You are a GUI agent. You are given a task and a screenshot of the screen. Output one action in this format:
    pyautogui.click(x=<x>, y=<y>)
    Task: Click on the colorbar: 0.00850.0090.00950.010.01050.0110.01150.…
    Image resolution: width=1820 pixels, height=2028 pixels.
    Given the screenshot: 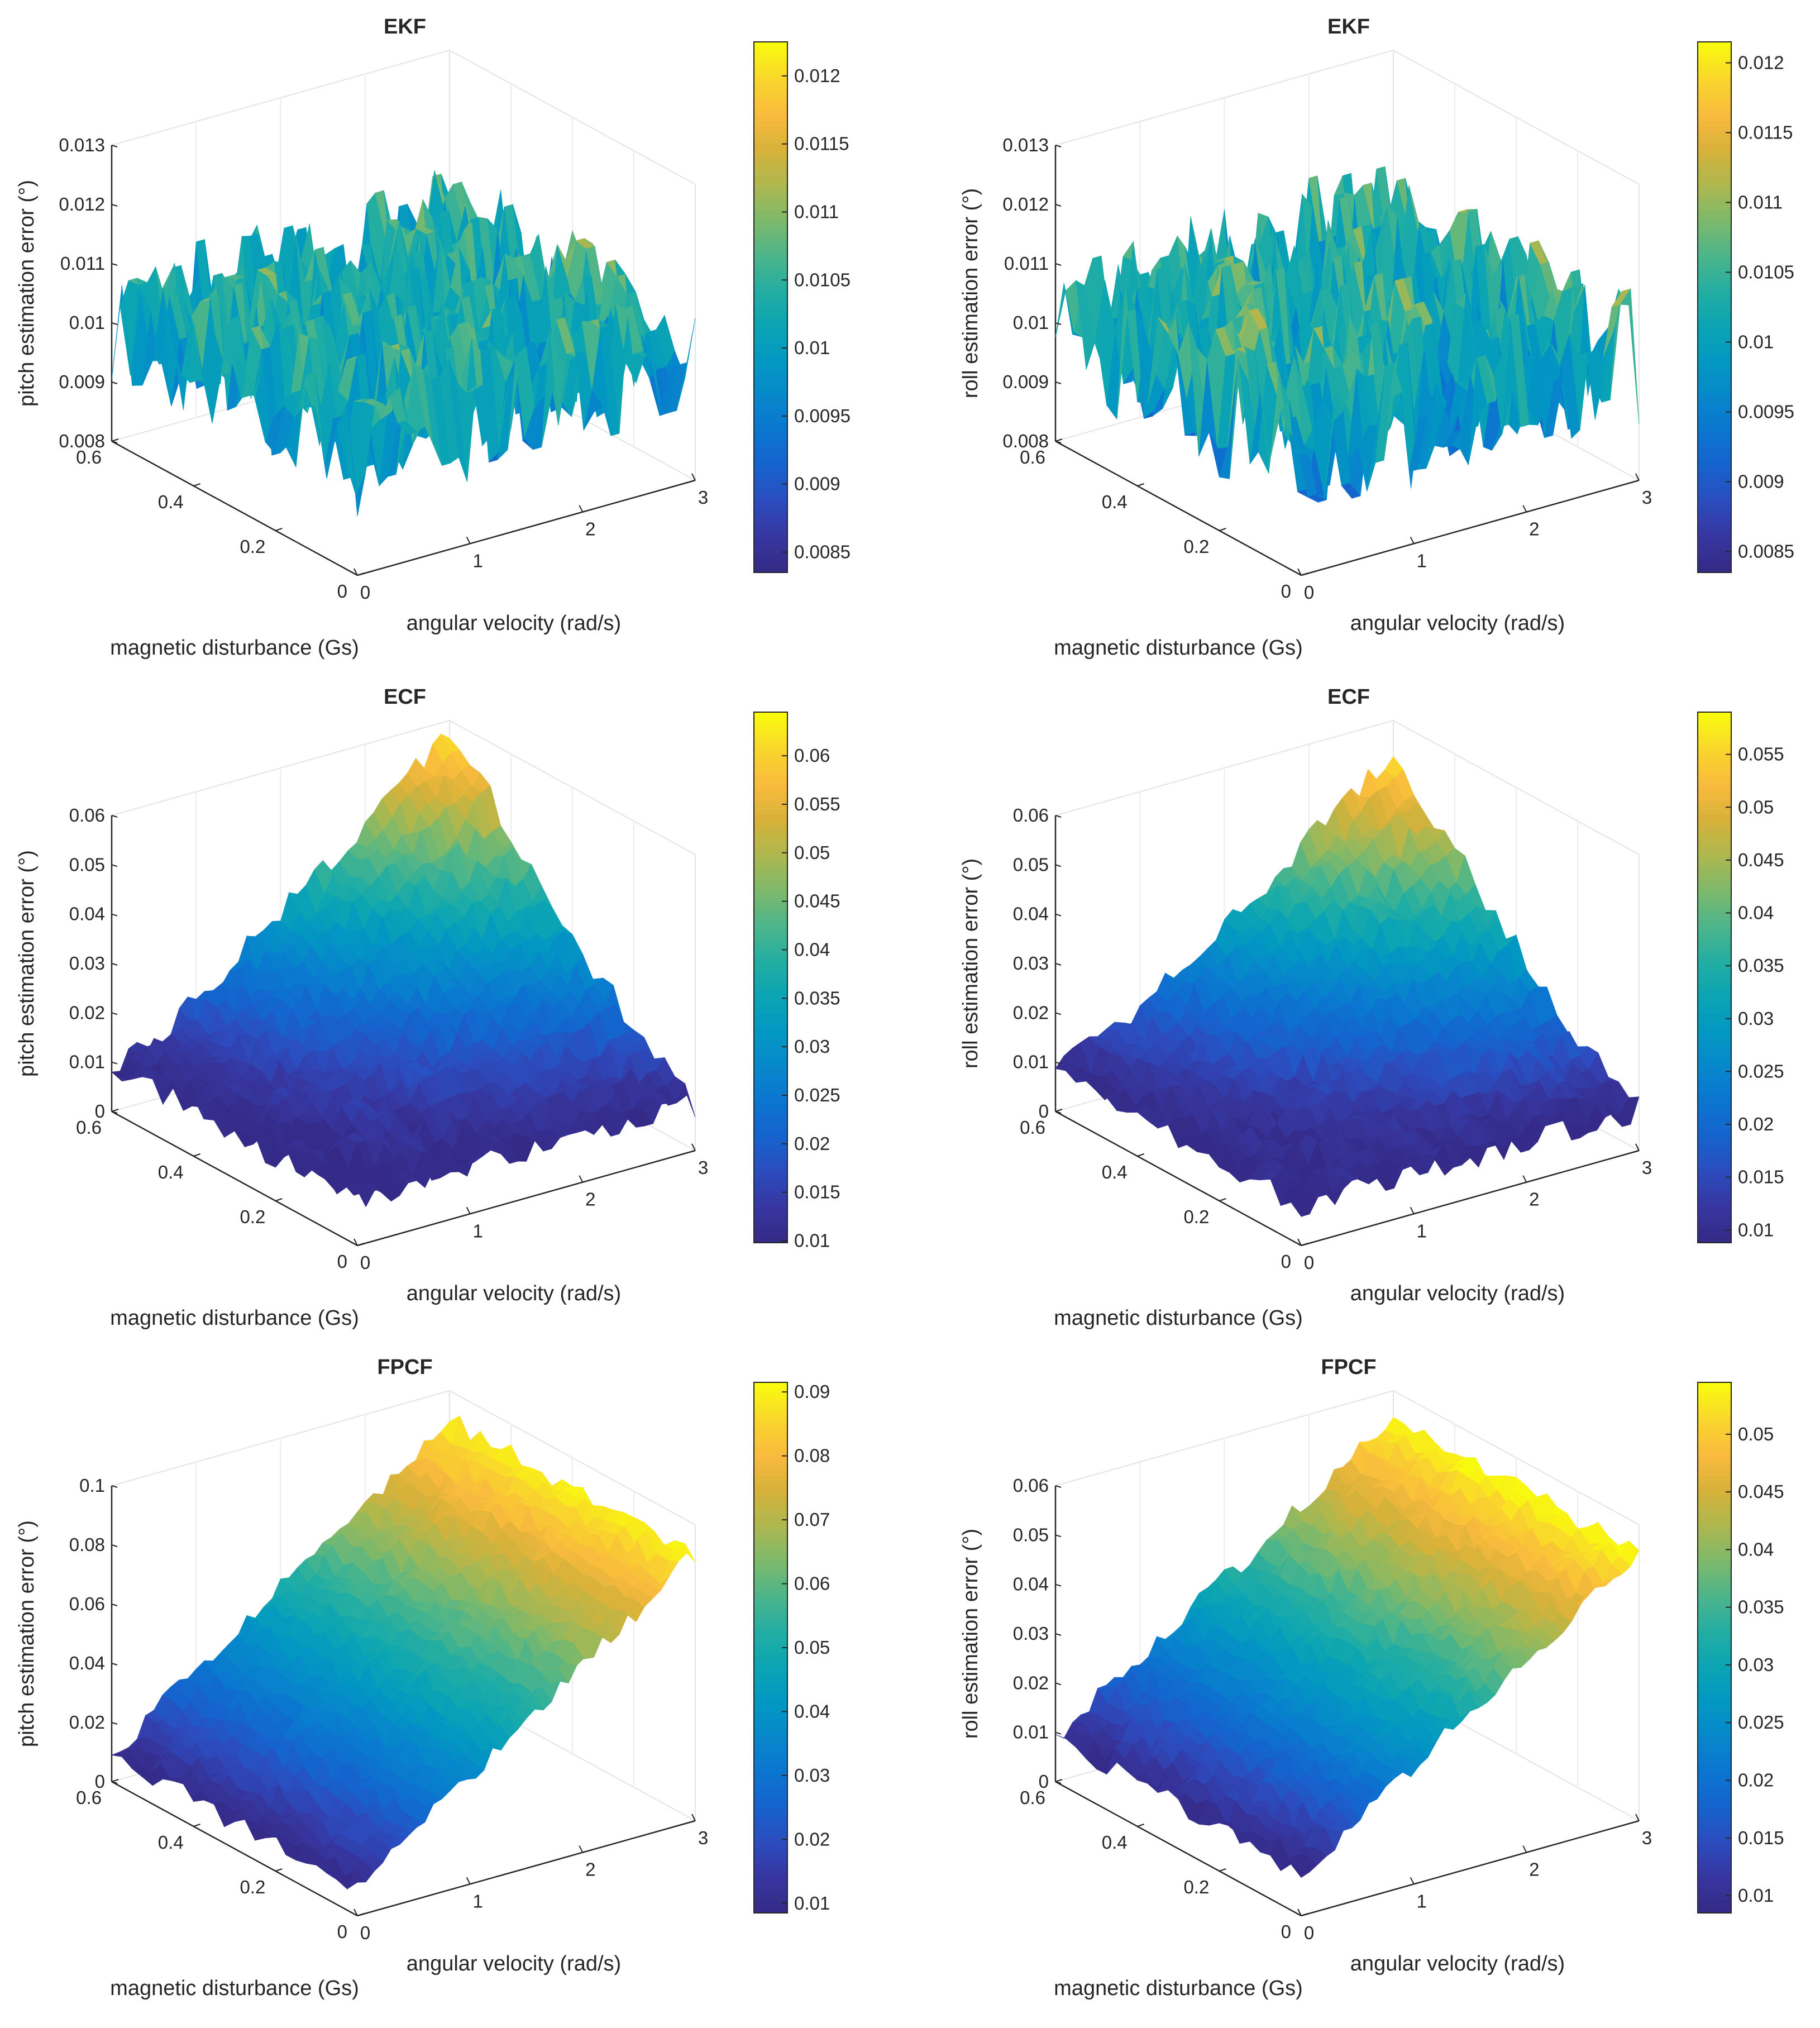 What is the action you would take?
    pyautogui.click(x=1746, y=307)
    